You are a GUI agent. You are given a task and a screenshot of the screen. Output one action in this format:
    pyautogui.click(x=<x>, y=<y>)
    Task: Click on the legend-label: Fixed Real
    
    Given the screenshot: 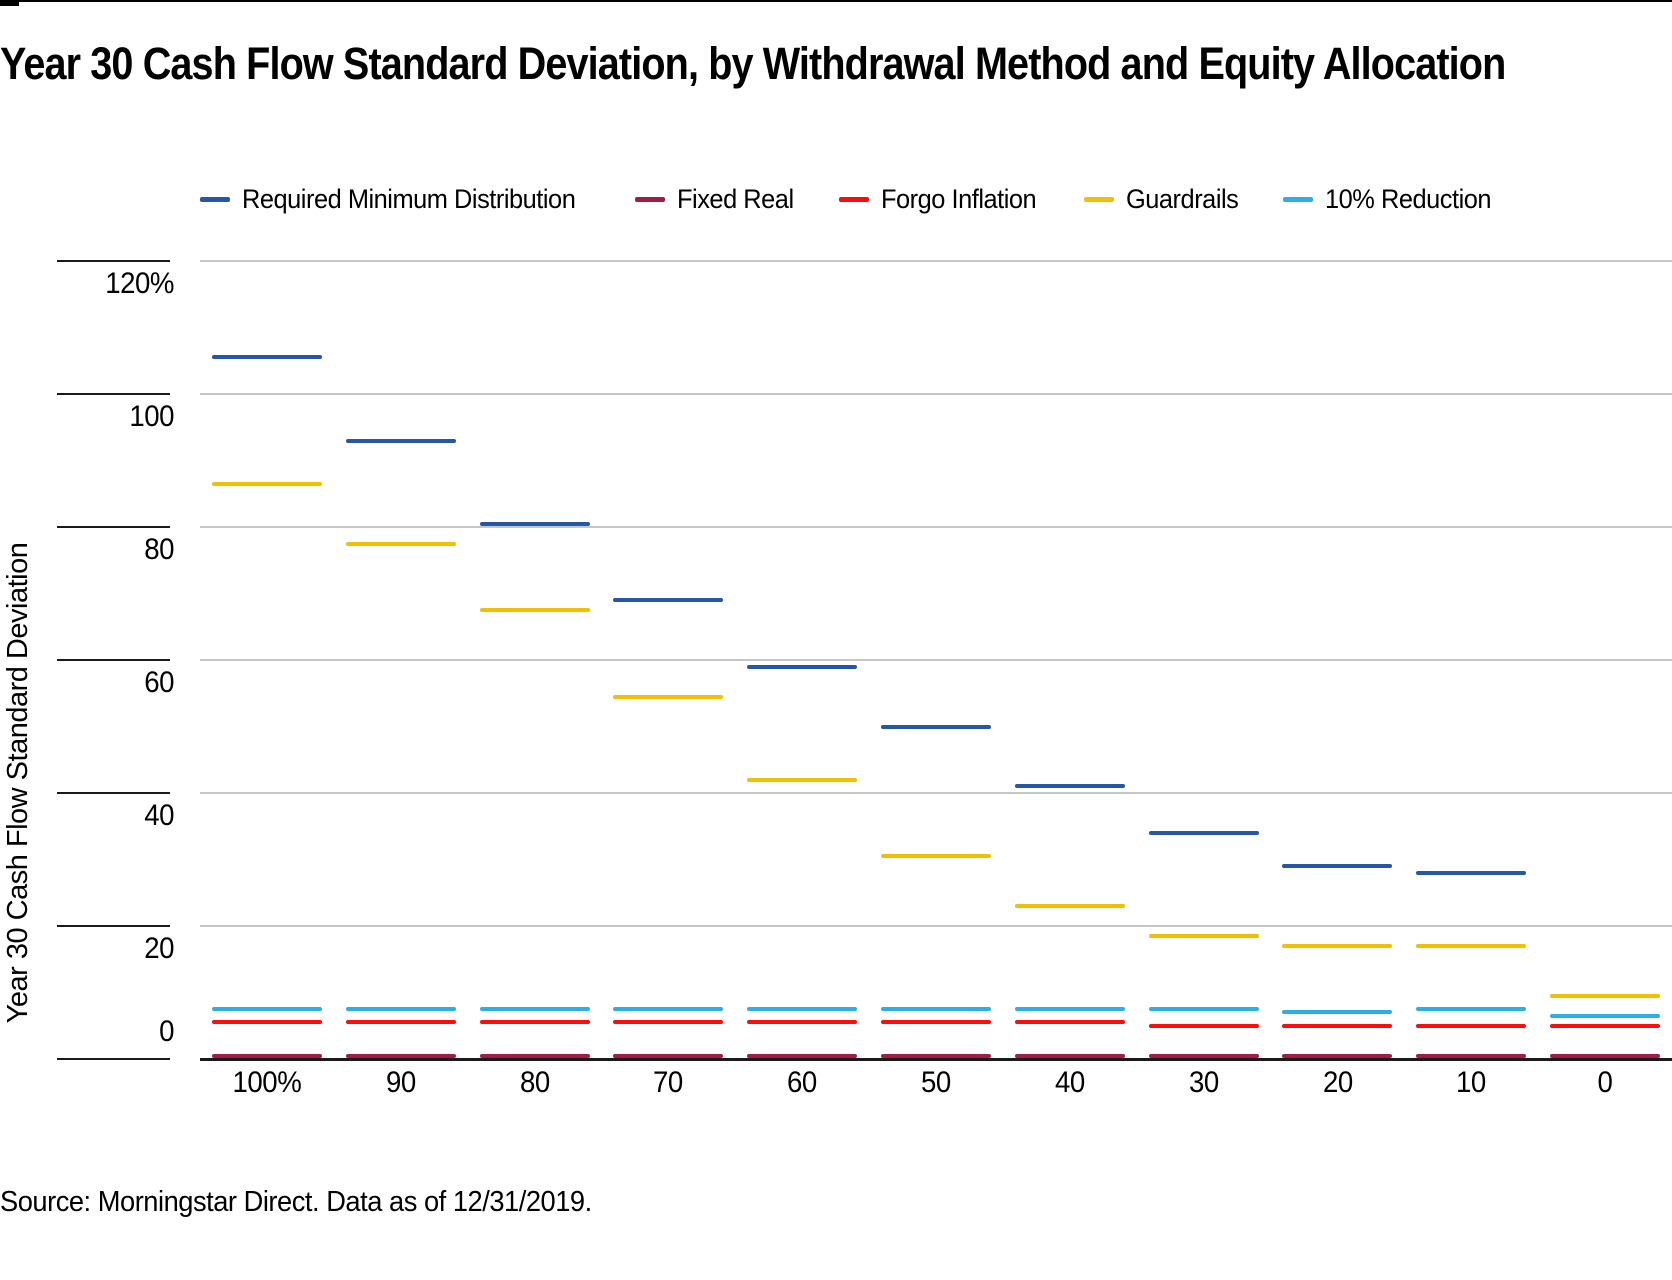 What is the action you would take?
    pyautogui.click(x=735, y=199)
    